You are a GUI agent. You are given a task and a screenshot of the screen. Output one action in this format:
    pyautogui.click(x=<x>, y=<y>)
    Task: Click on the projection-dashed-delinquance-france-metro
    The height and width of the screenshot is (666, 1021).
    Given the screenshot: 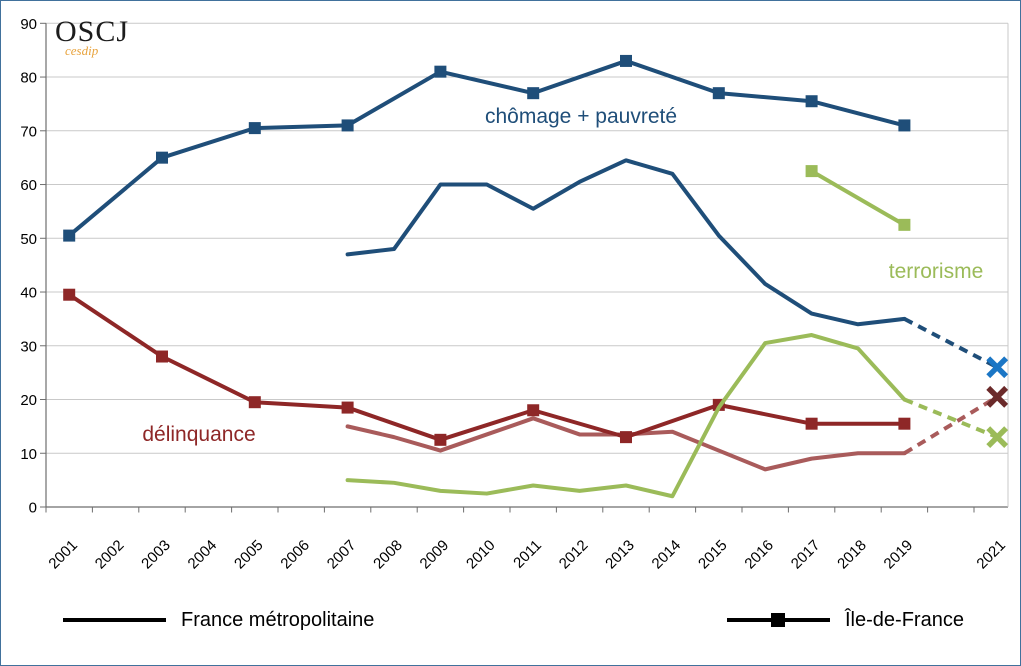 What is the action you would take?
    pyautogui.click(x=951, y=425)
    